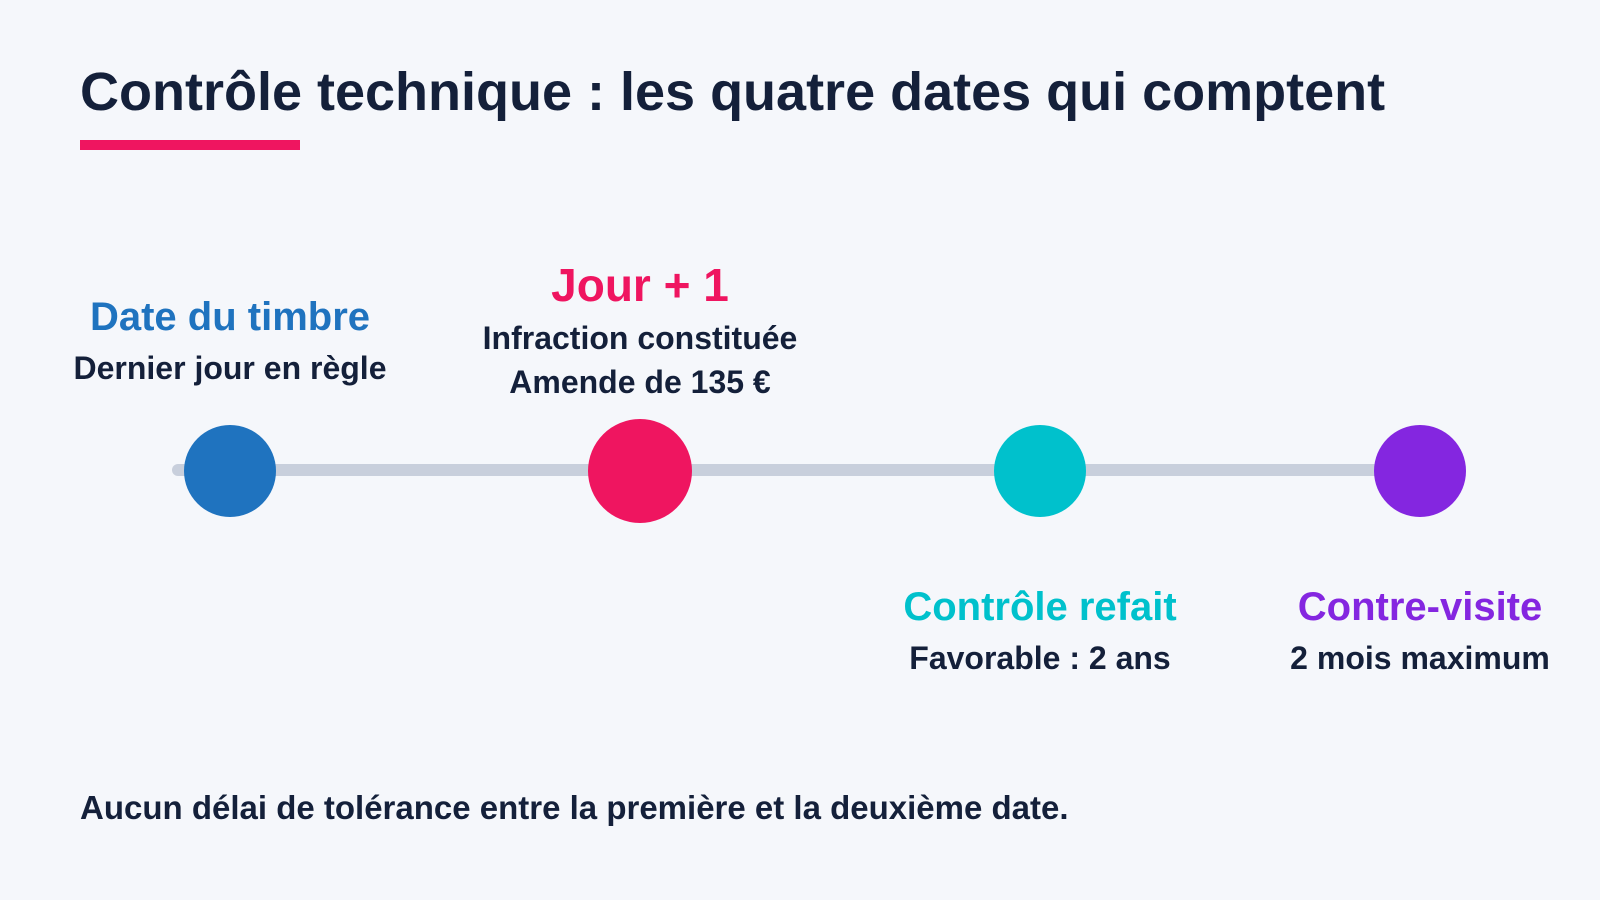  What do you see at coordinates (1040, 607) in the screenshot?
I see `milestone-title: Contrôle refait` at bounding box center [1040, 607].